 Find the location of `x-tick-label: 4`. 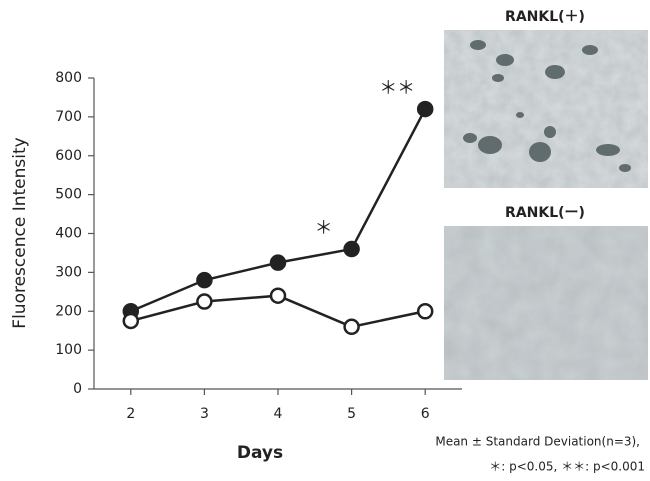

x-tick-label: 4 is located at coordinates (278, 414).